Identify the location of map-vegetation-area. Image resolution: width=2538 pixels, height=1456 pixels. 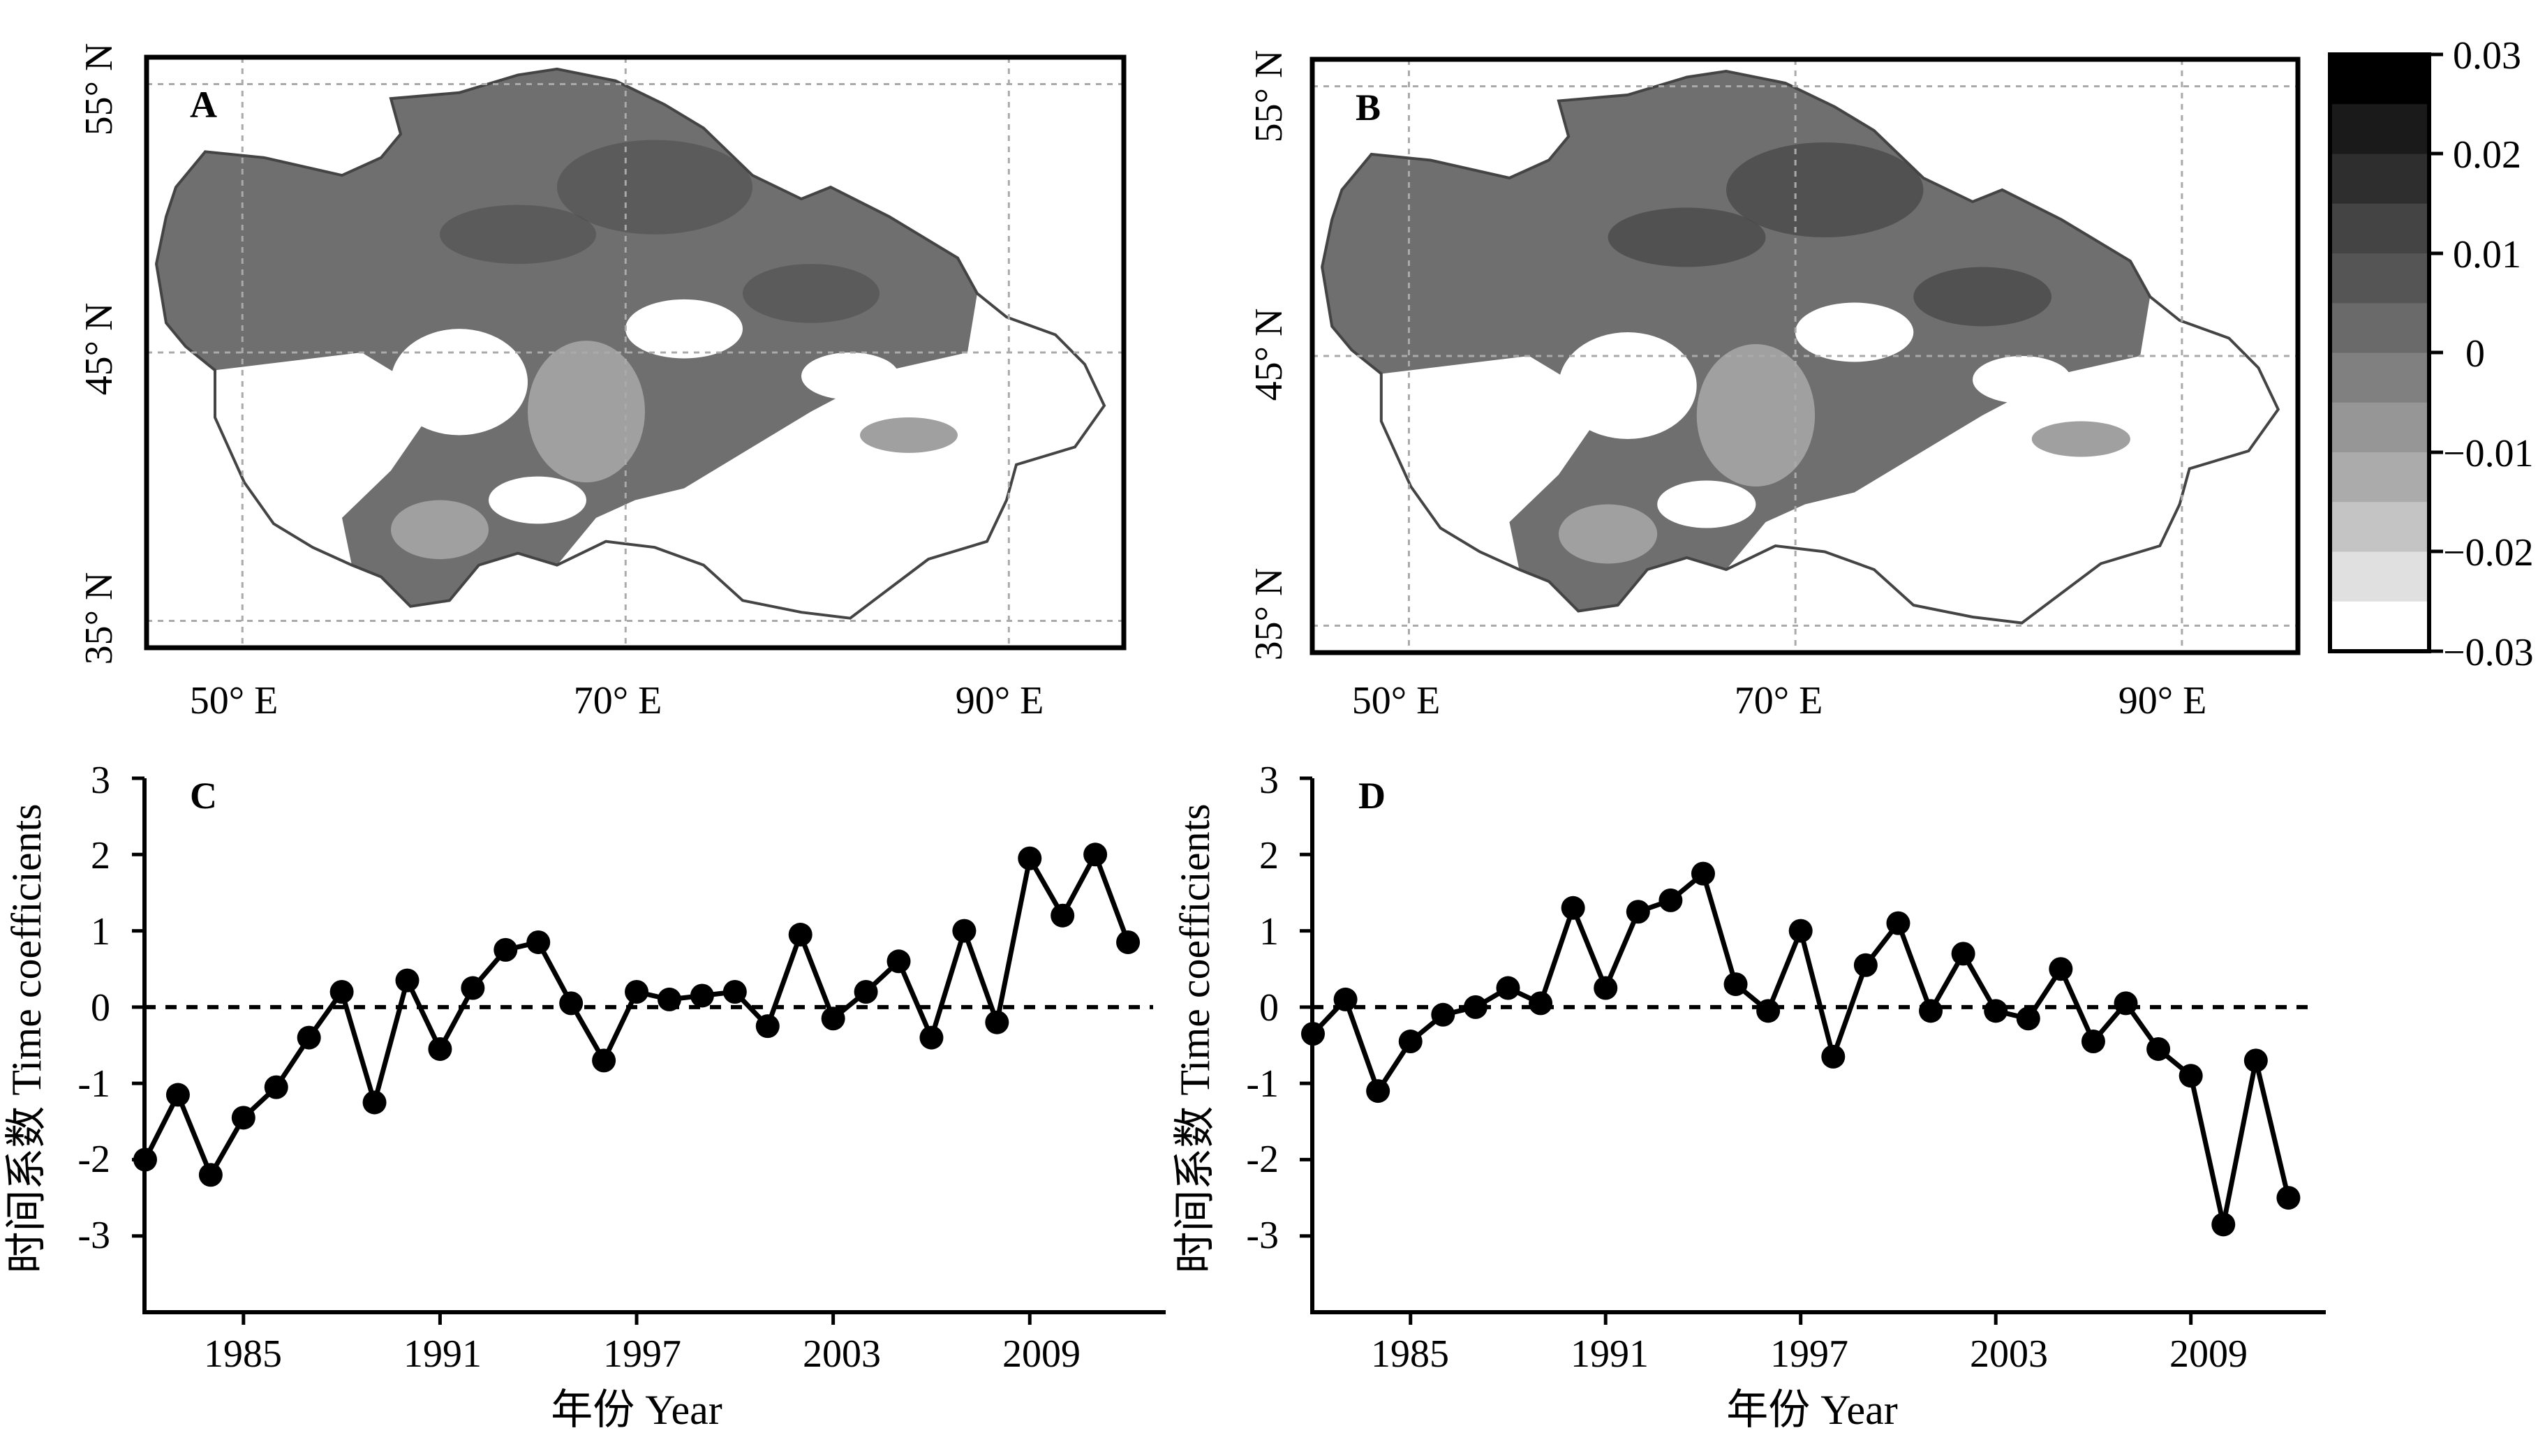
(566, 337).